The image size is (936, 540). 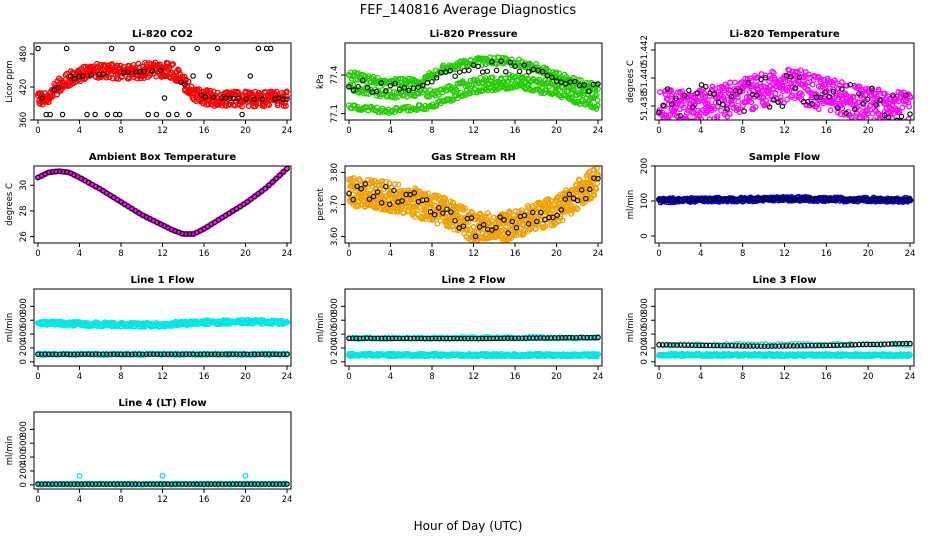 What do you see at coordinates (321, 81) in the screenshot?
I see `y-axis-label: kPa` at bounding box center [321, 81].